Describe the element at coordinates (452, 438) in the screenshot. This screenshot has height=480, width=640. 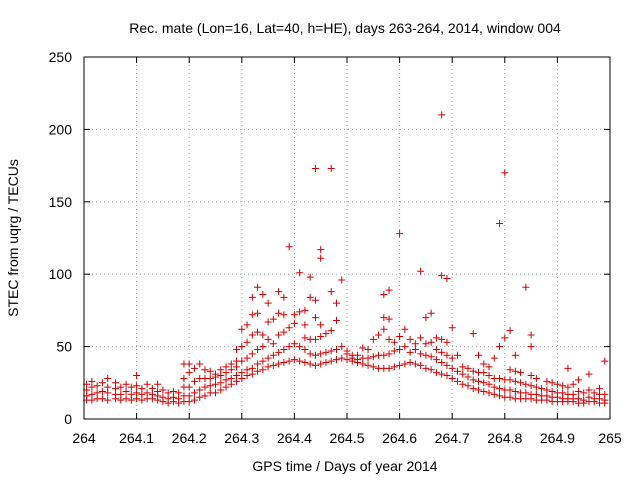
I see `x-tick-label: 264.7` at that location.